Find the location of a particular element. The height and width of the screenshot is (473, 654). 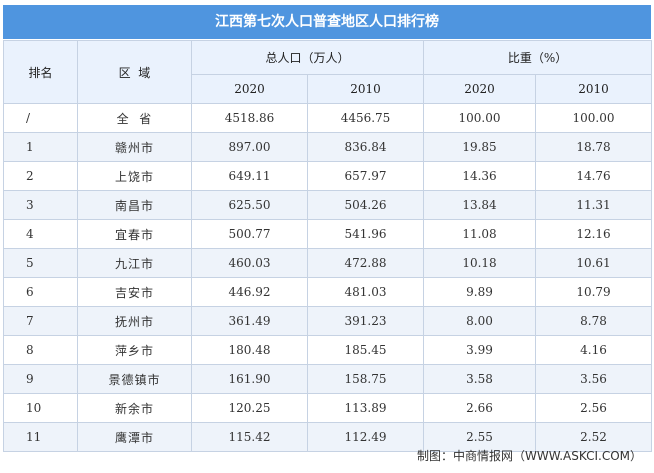

cell-pop-2010: 541.96 is located at coordinates (365, 234).